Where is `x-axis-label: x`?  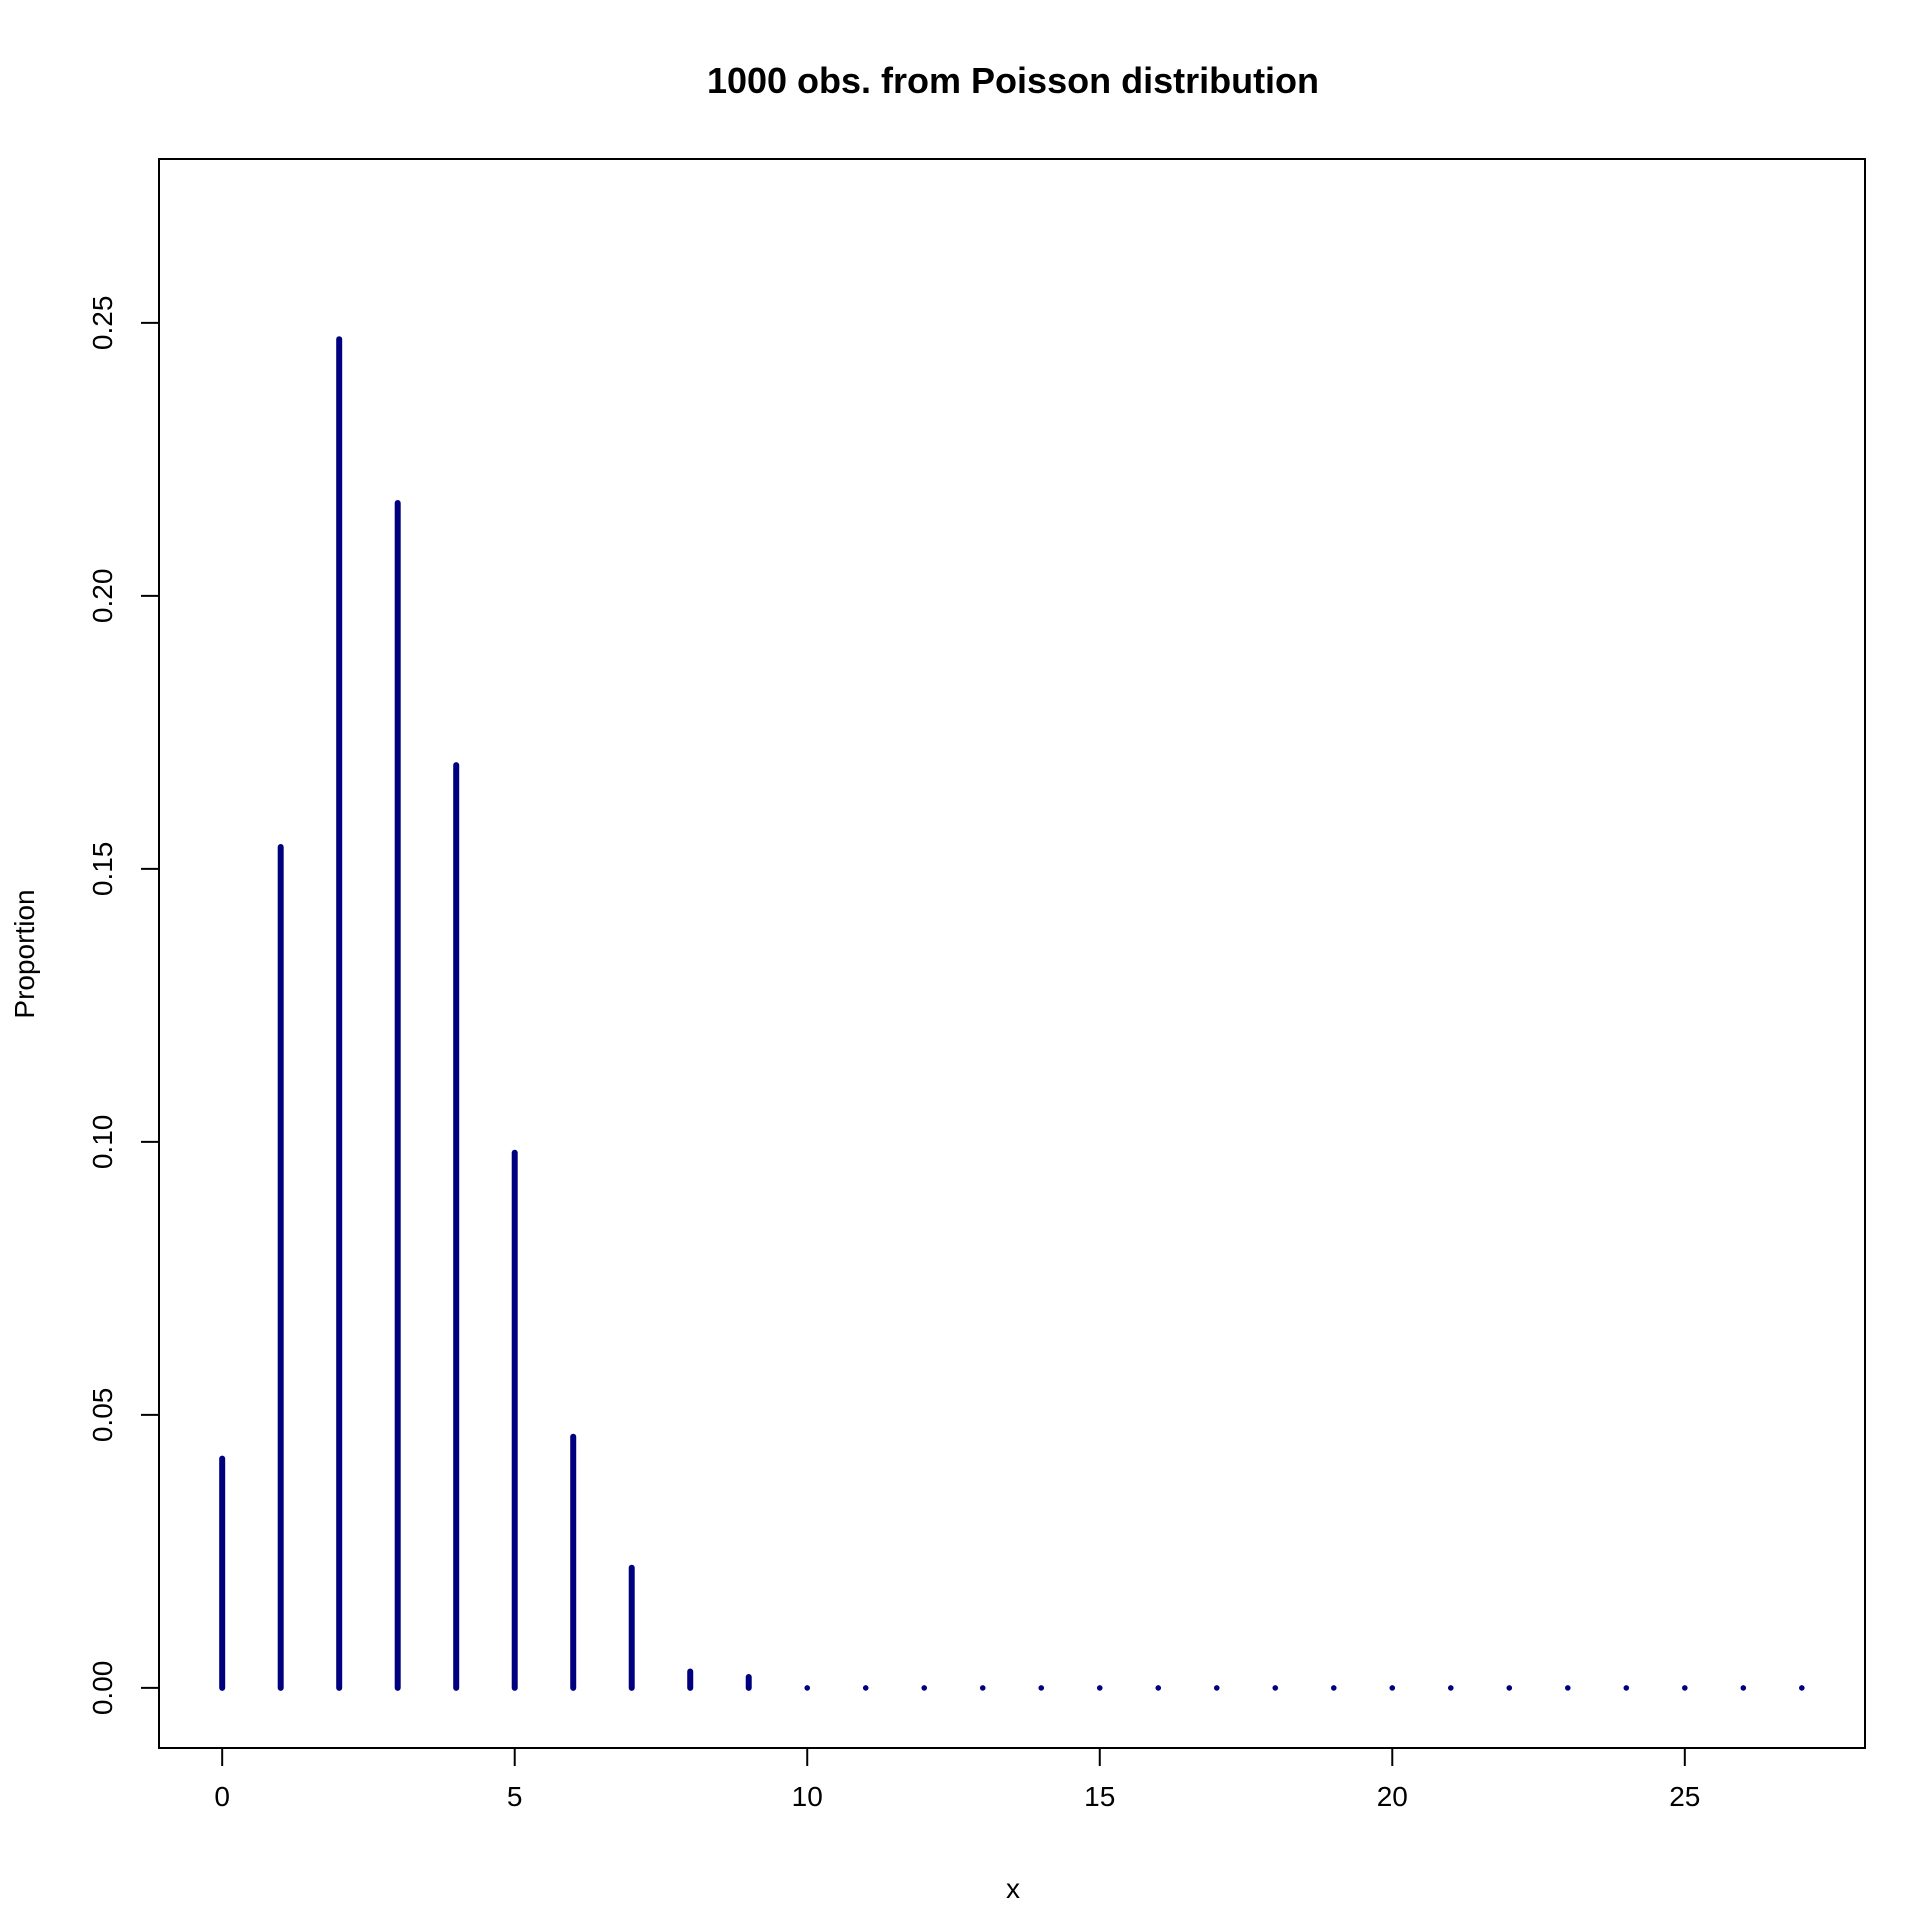 x-axis-label: x is located at coordinates (1013, 1888).